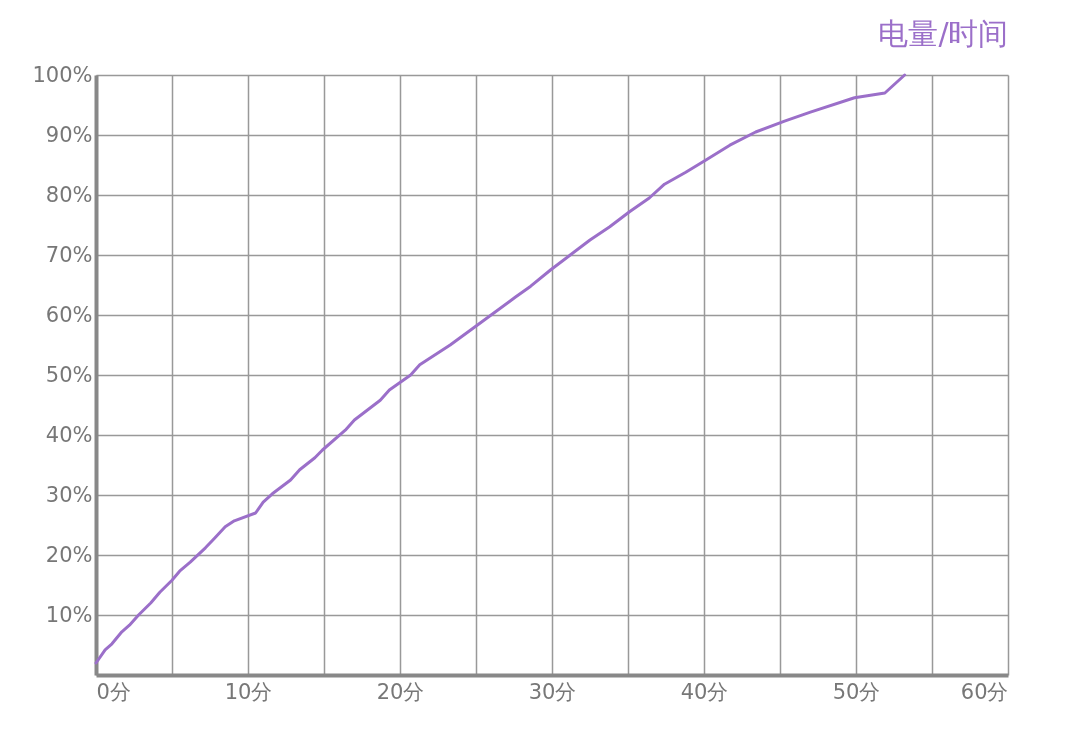 The height and width of the screenshot is (744, 1080). What do you see at coordinates (704, 691) in the screenshot?
I see `x-tick-label: 40分` at bounding box center [704, 691].